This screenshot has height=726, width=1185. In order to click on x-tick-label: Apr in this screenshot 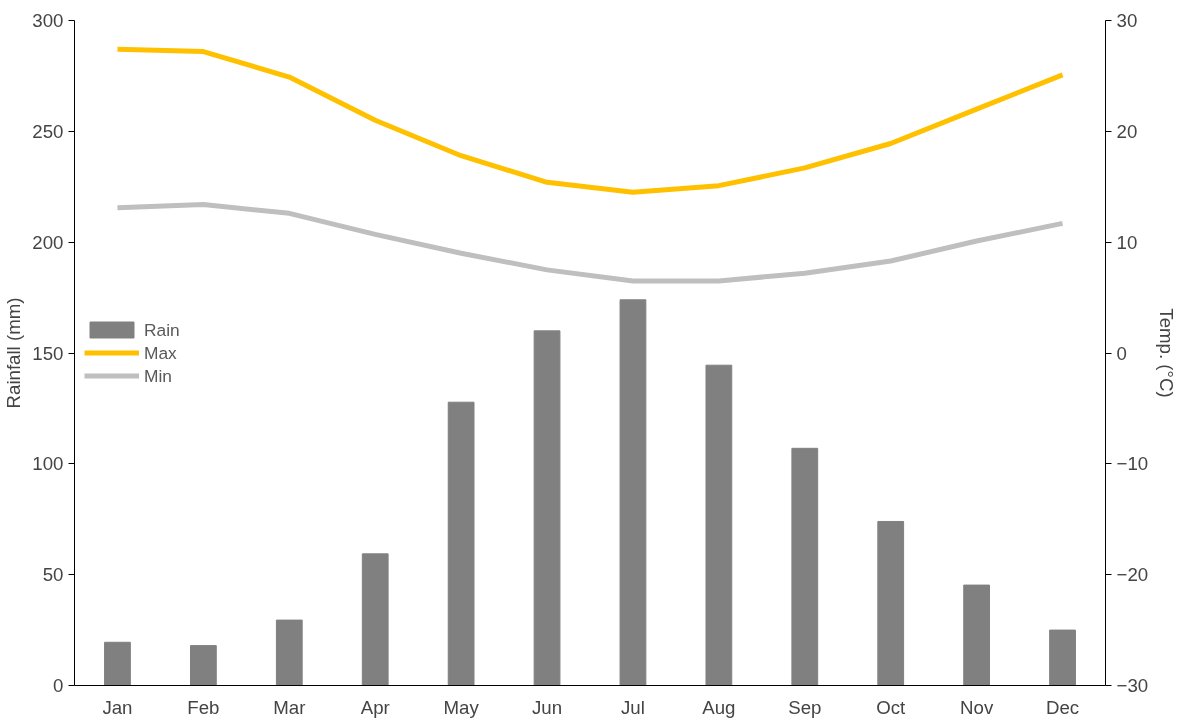, I will do `click(375, 707)`.